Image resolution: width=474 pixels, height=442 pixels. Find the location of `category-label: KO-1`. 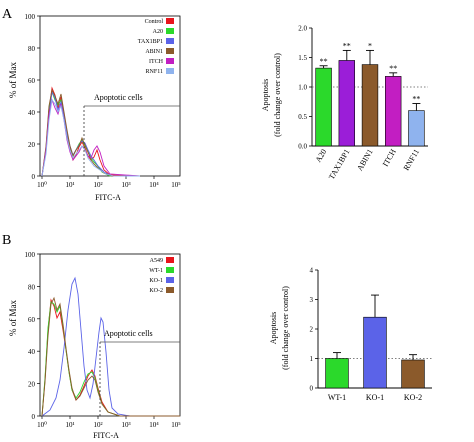

category-label: KO-1 is located at coordinates (375, 397).